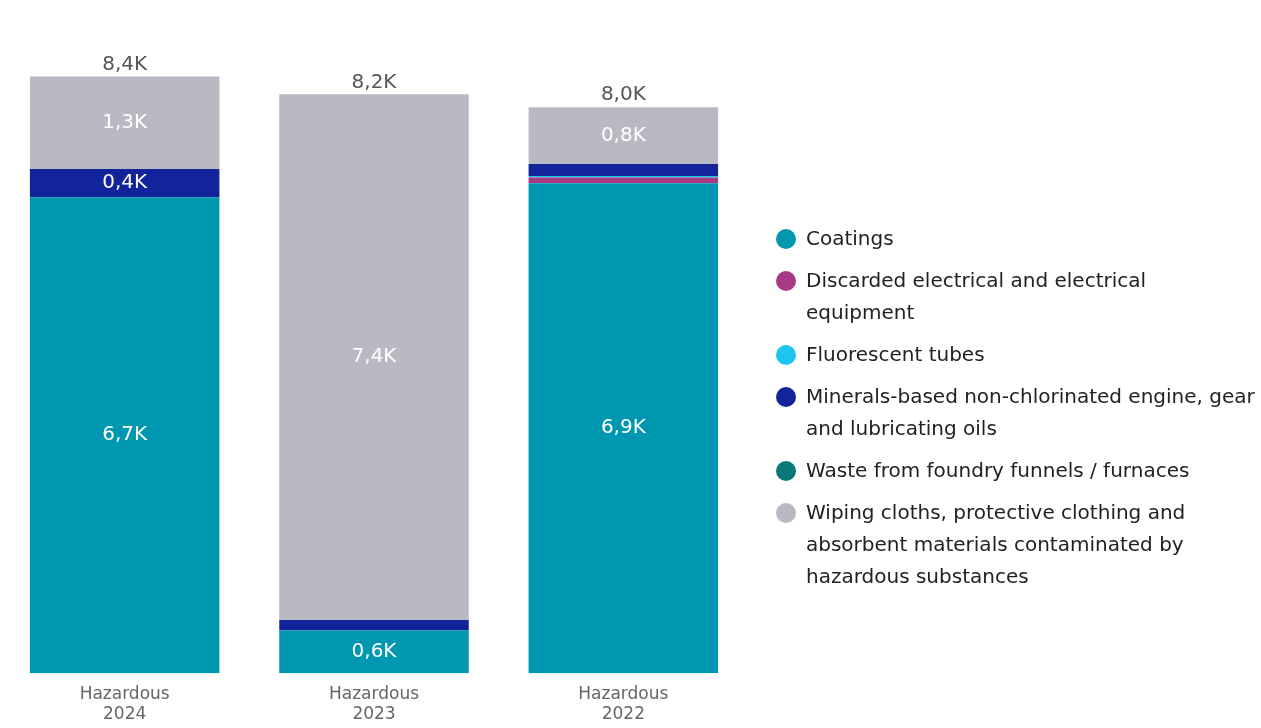 This screenshot has width=1261, height=728. Describe the element at coordinates (374, 703) in the screenshot. I see `x-tick-label: Hazardous 2023` at that location.